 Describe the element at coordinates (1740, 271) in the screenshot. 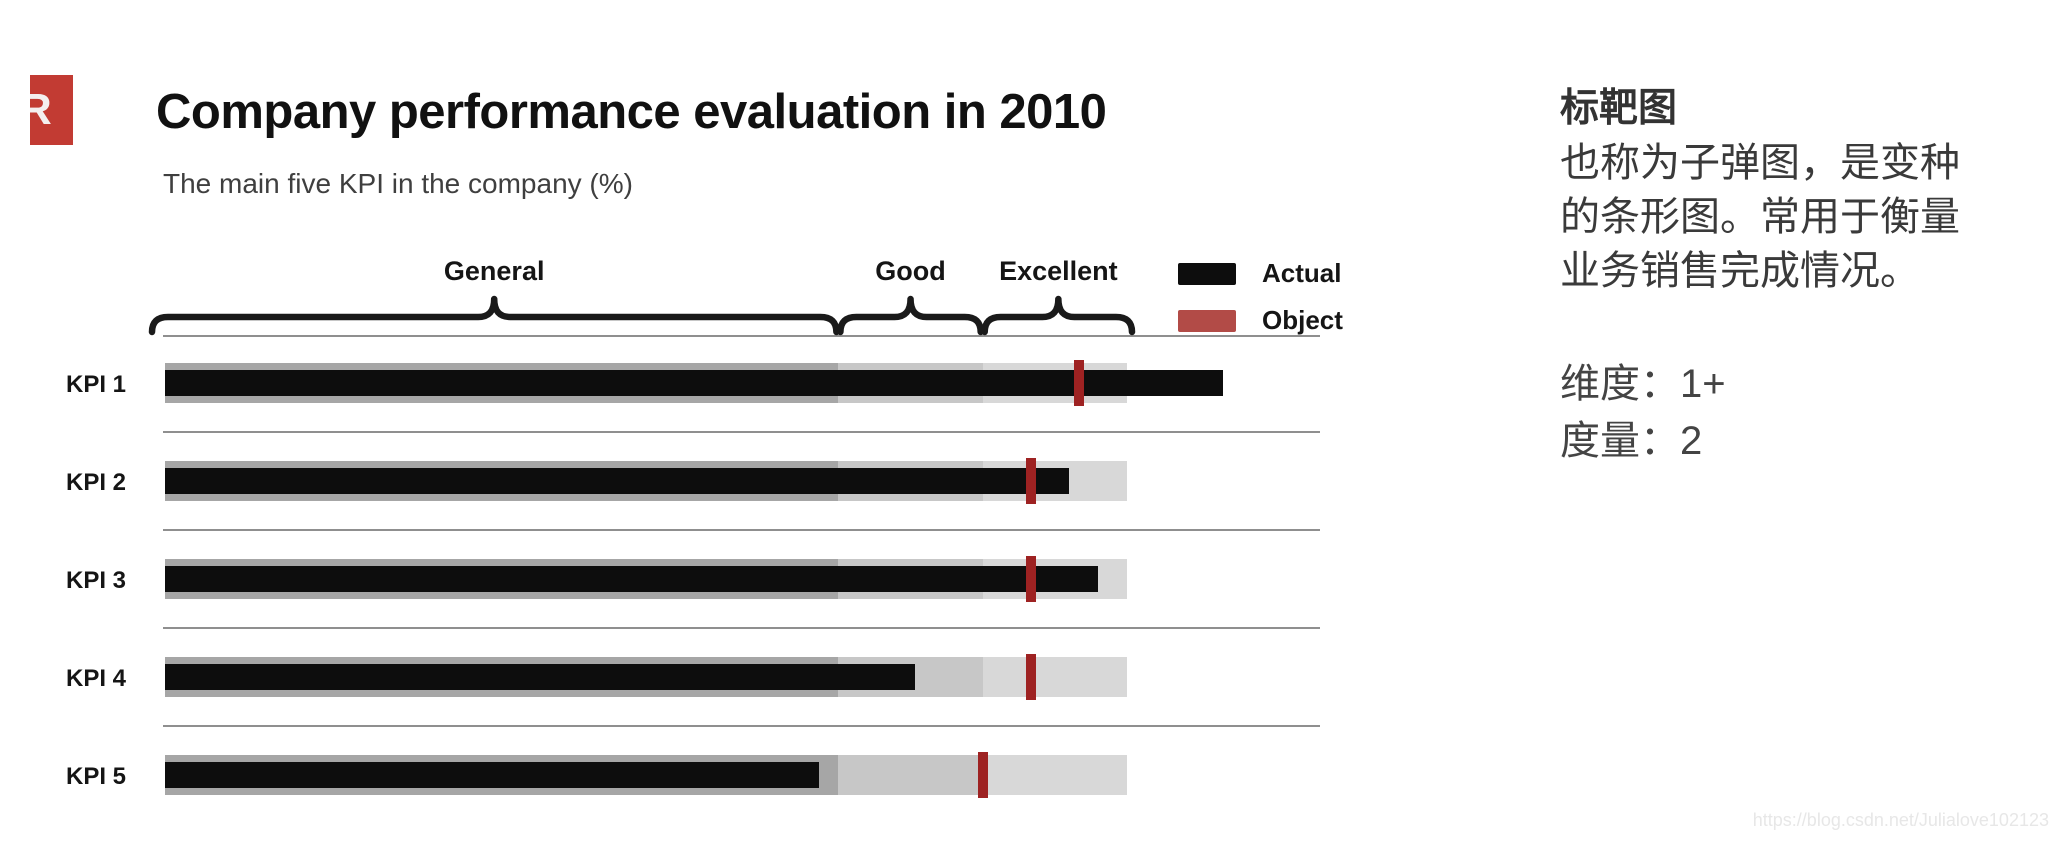

I see `side-desc-line: 业务销售完成情况。` at that location.